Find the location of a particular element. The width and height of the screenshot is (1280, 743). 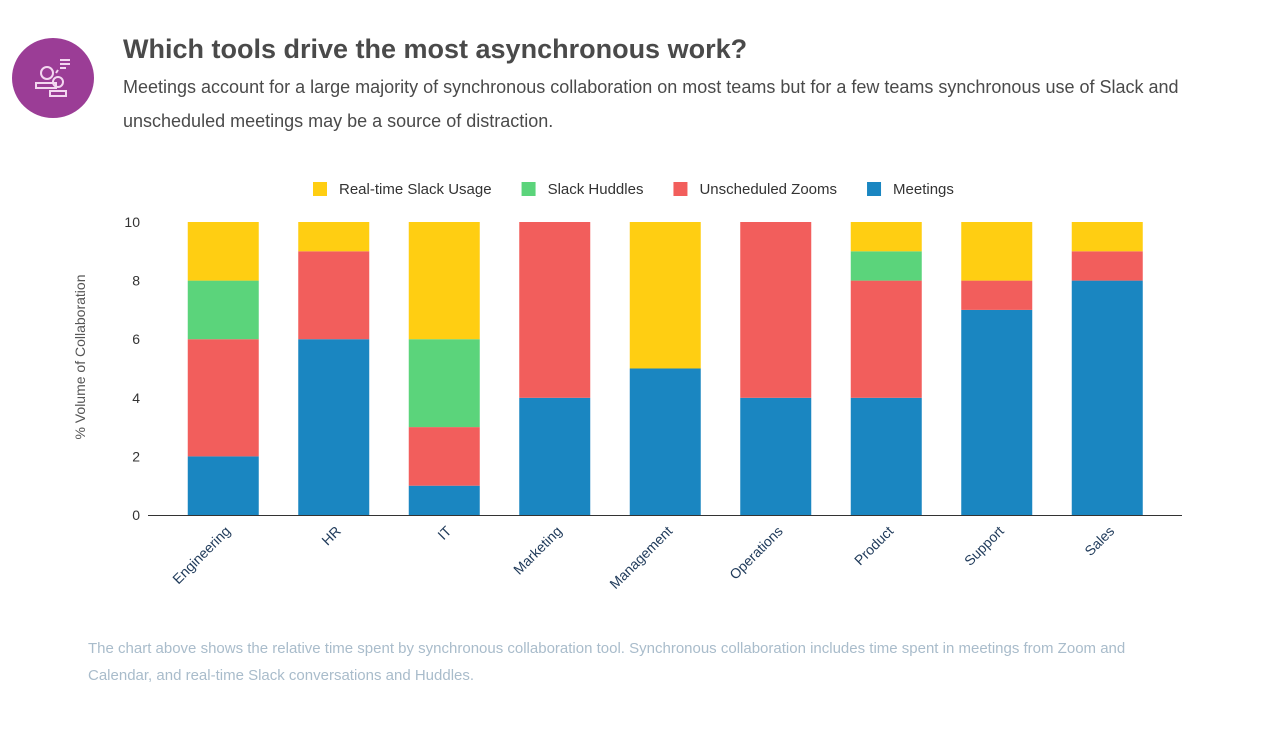

bar-operations-meetings is located at coordinates (776, 456).